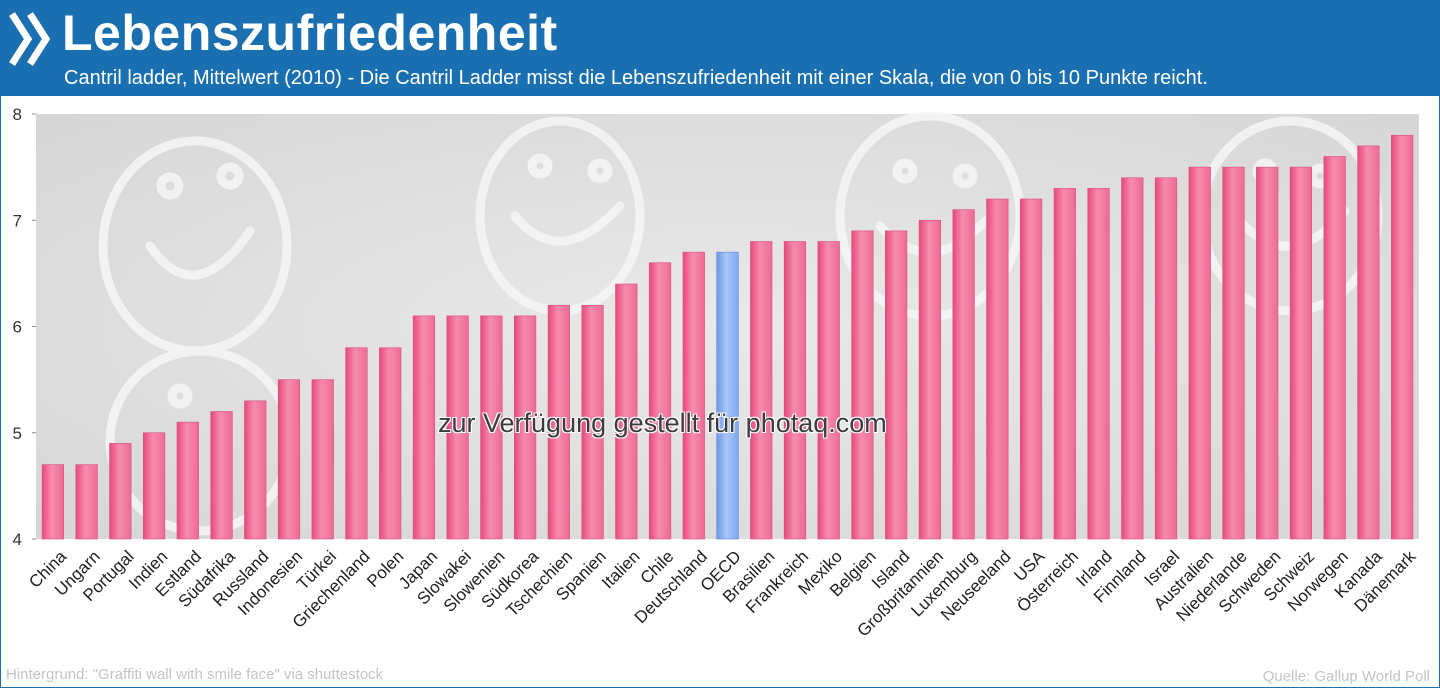  I want to click on page-title: Lebenszufriedenheit, so click(310, 33).